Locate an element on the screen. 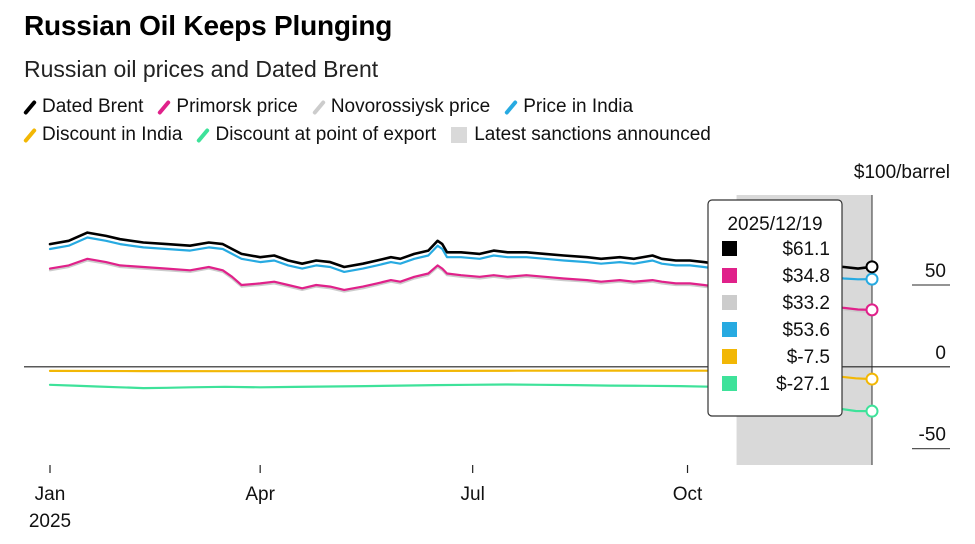 This screenshot has width=975, height=544. tooltip-swatch-primorsk-price is located at coordinates (729, 275).